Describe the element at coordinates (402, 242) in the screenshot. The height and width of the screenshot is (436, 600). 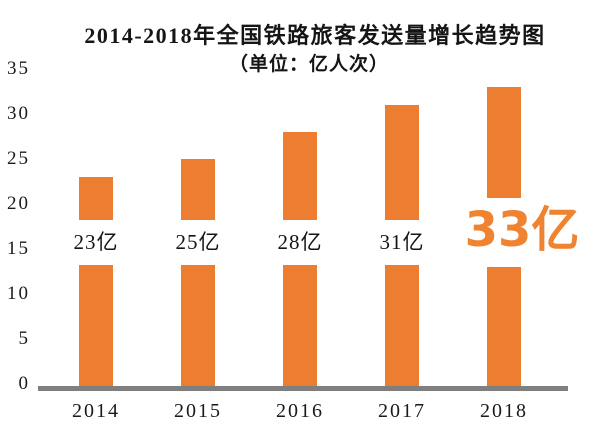
I see `bar-value-label: 31亿` at that location.